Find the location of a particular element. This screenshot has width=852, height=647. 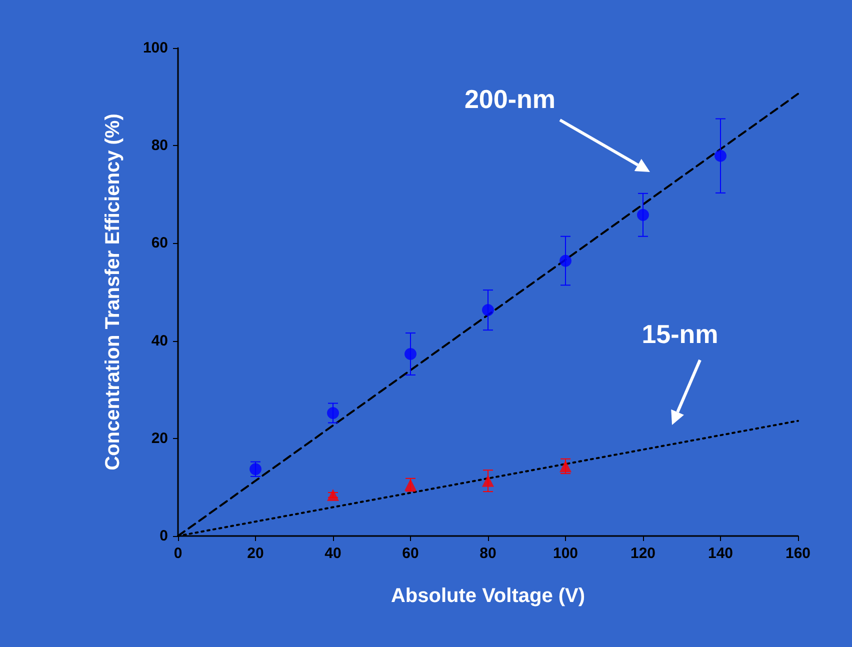

x-tick-label: 0 is located at coordinates (178, 553).